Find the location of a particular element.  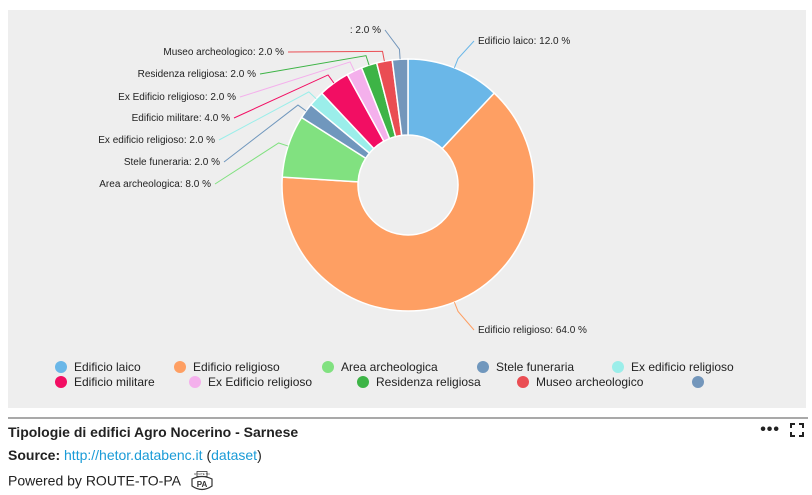

dataset-link: dataset is located at coordinates (234, 455).